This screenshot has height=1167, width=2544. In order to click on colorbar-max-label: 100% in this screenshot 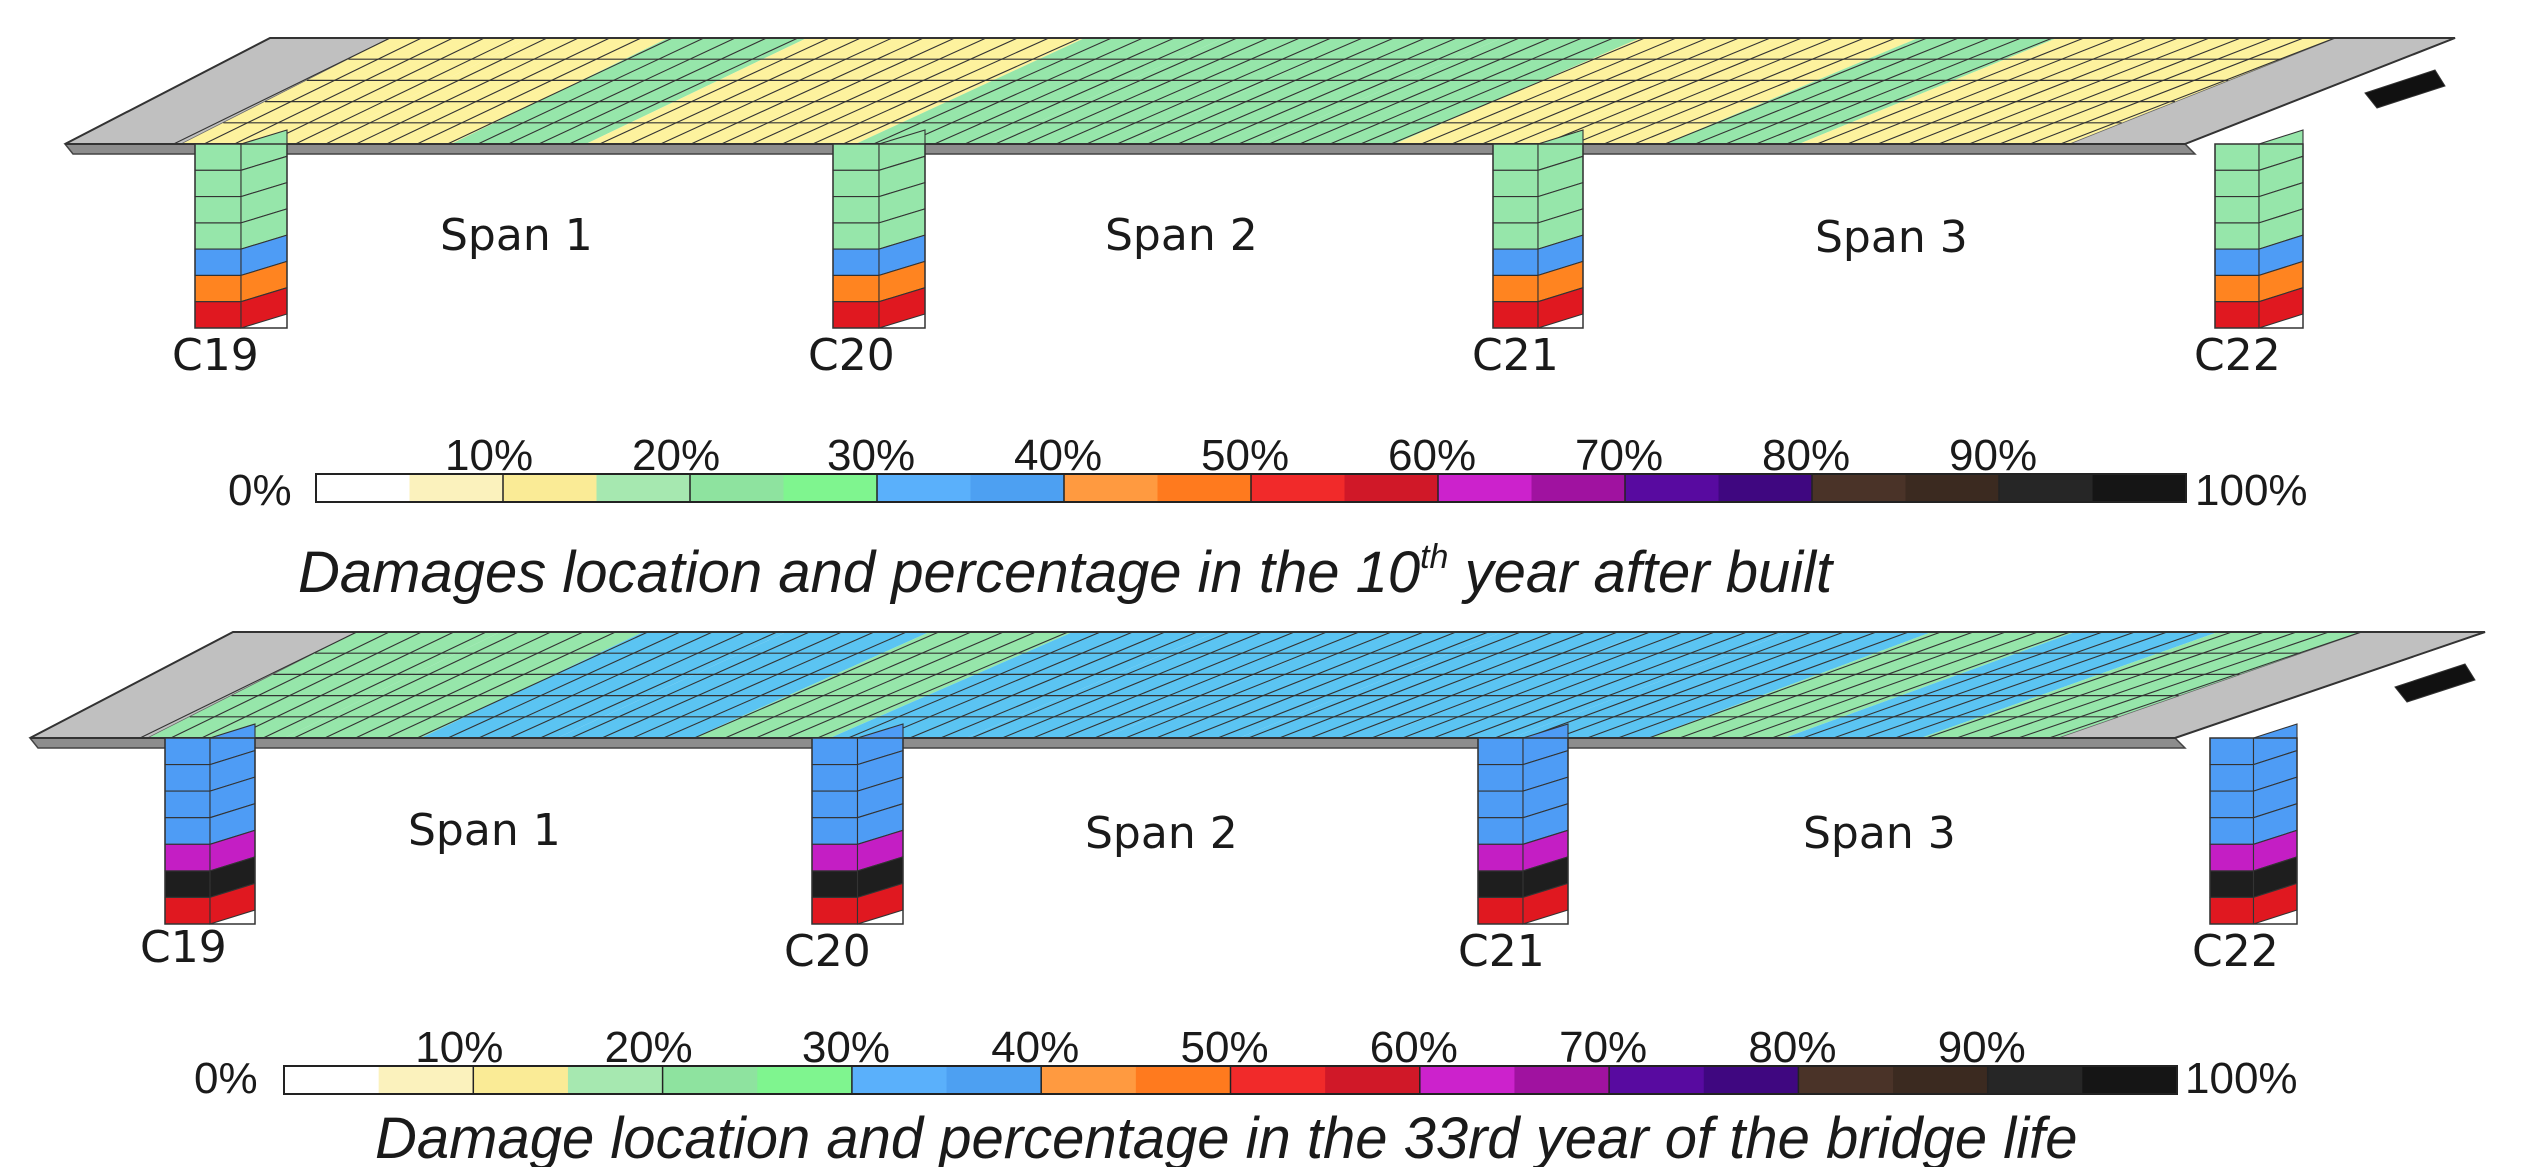, I will do `click(2251, 490)`.